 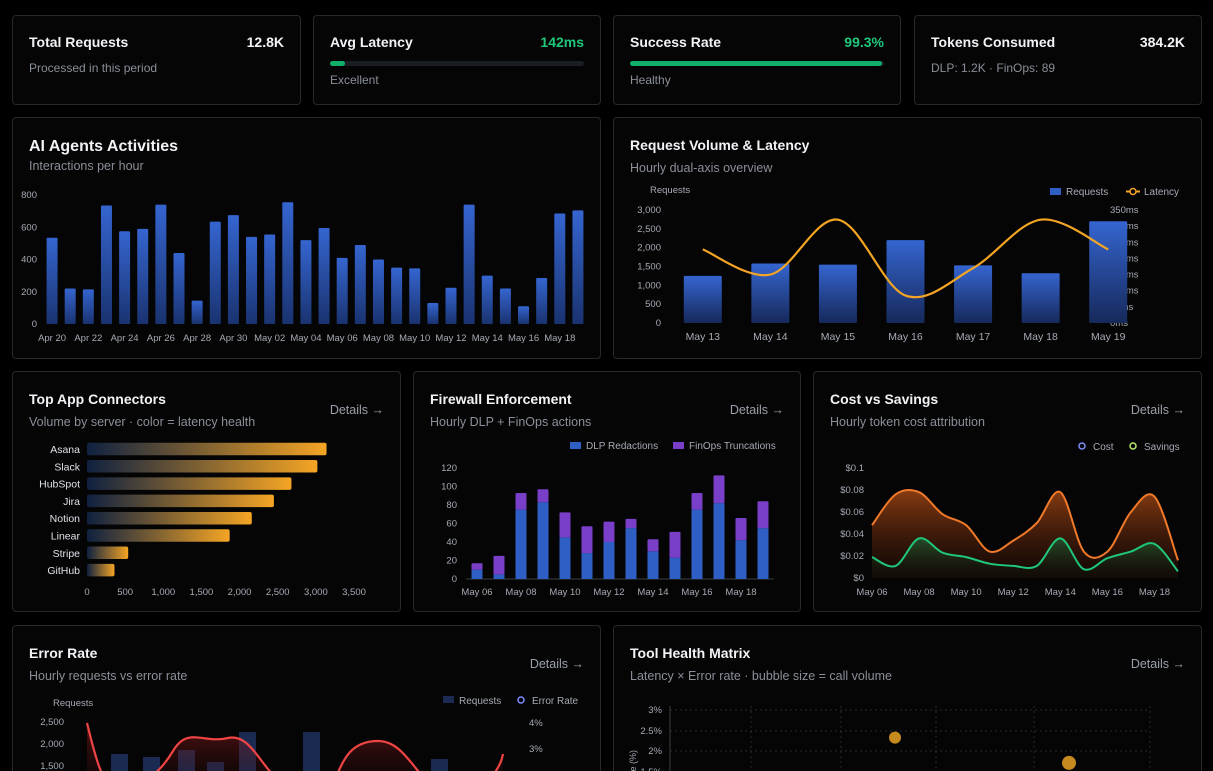 I want to click on y-tick-label: 1,500, so click(x=649, y=267).